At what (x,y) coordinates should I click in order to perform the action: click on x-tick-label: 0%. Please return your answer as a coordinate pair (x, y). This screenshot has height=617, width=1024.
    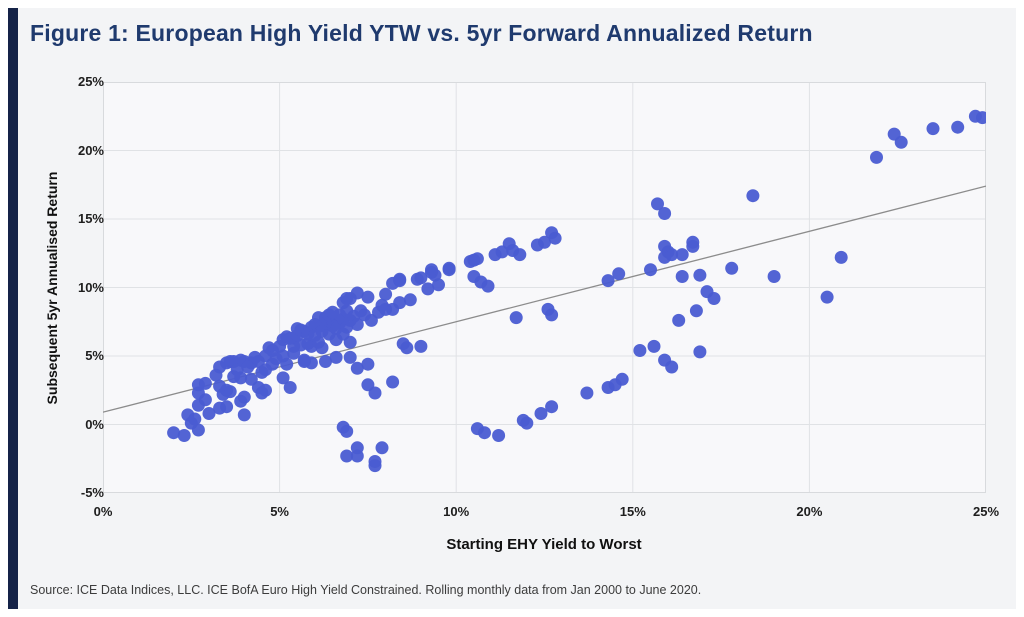
    Looking at the image, I should click on (103, 511).